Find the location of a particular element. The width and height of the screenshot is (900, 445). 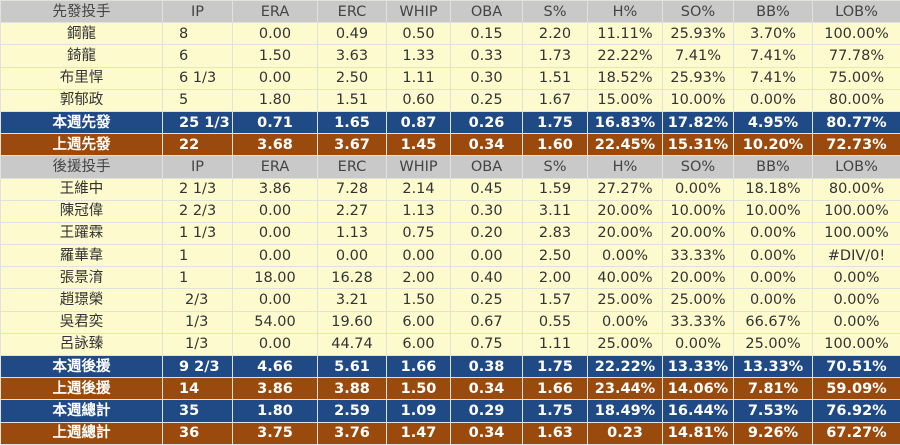

column-header-era: ERA is located at coordinates (275, 167).